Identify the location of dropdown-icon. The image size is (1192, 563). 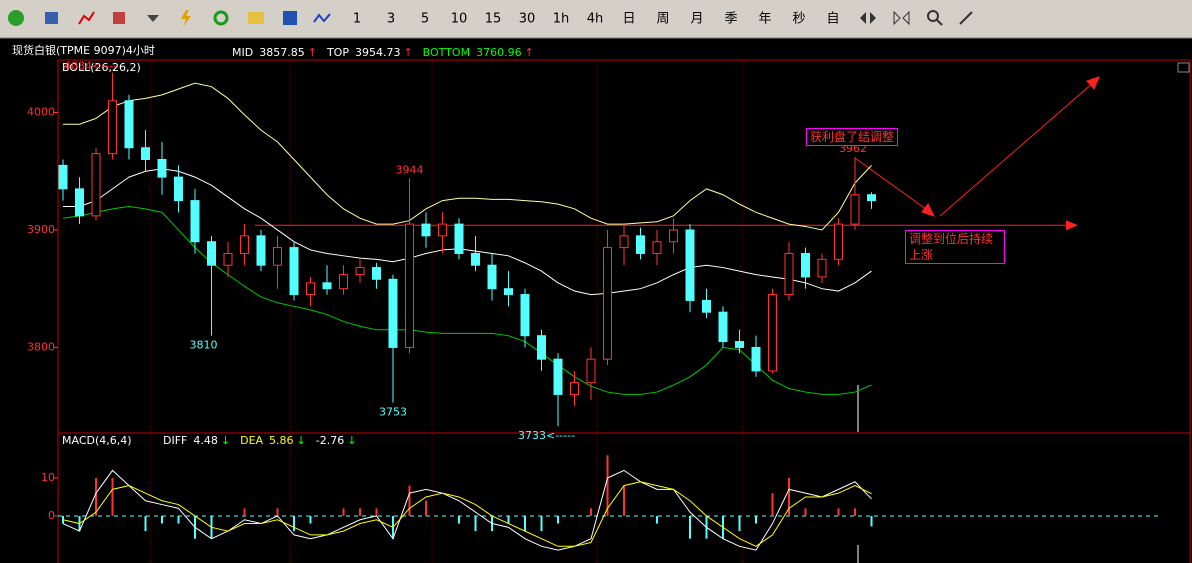
(153, 18).